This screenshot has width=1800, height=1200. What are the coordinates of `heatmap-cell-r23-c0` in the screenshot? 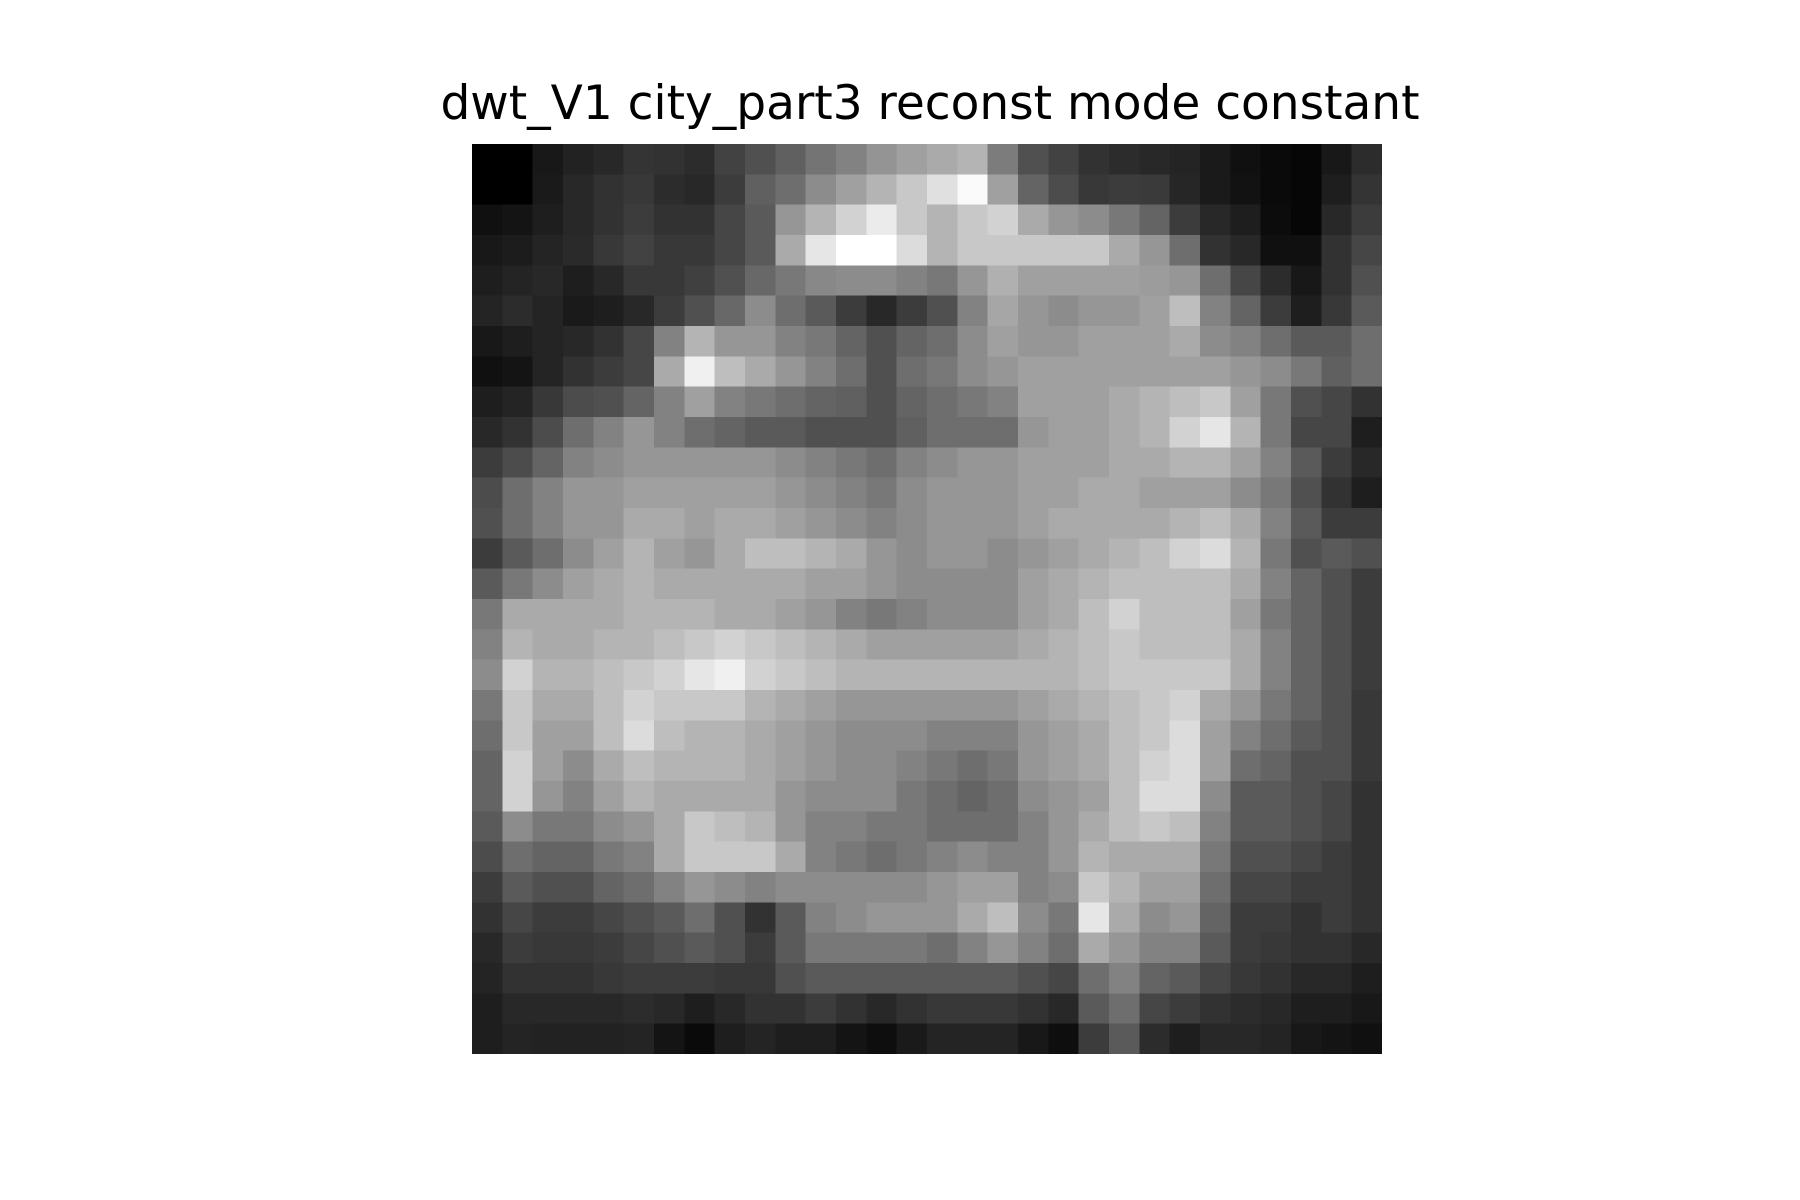 It's located at (487, 857).